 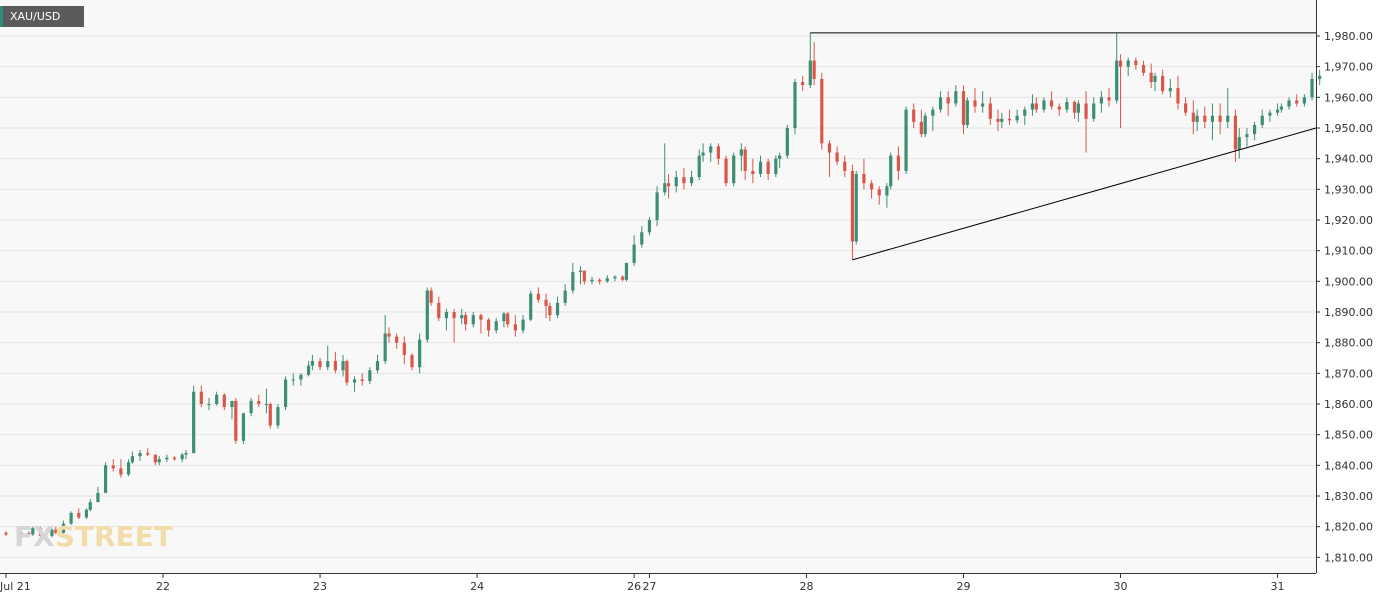 I want to click on y-tick-label: 1,810.00, so click(x=1348, y=557).